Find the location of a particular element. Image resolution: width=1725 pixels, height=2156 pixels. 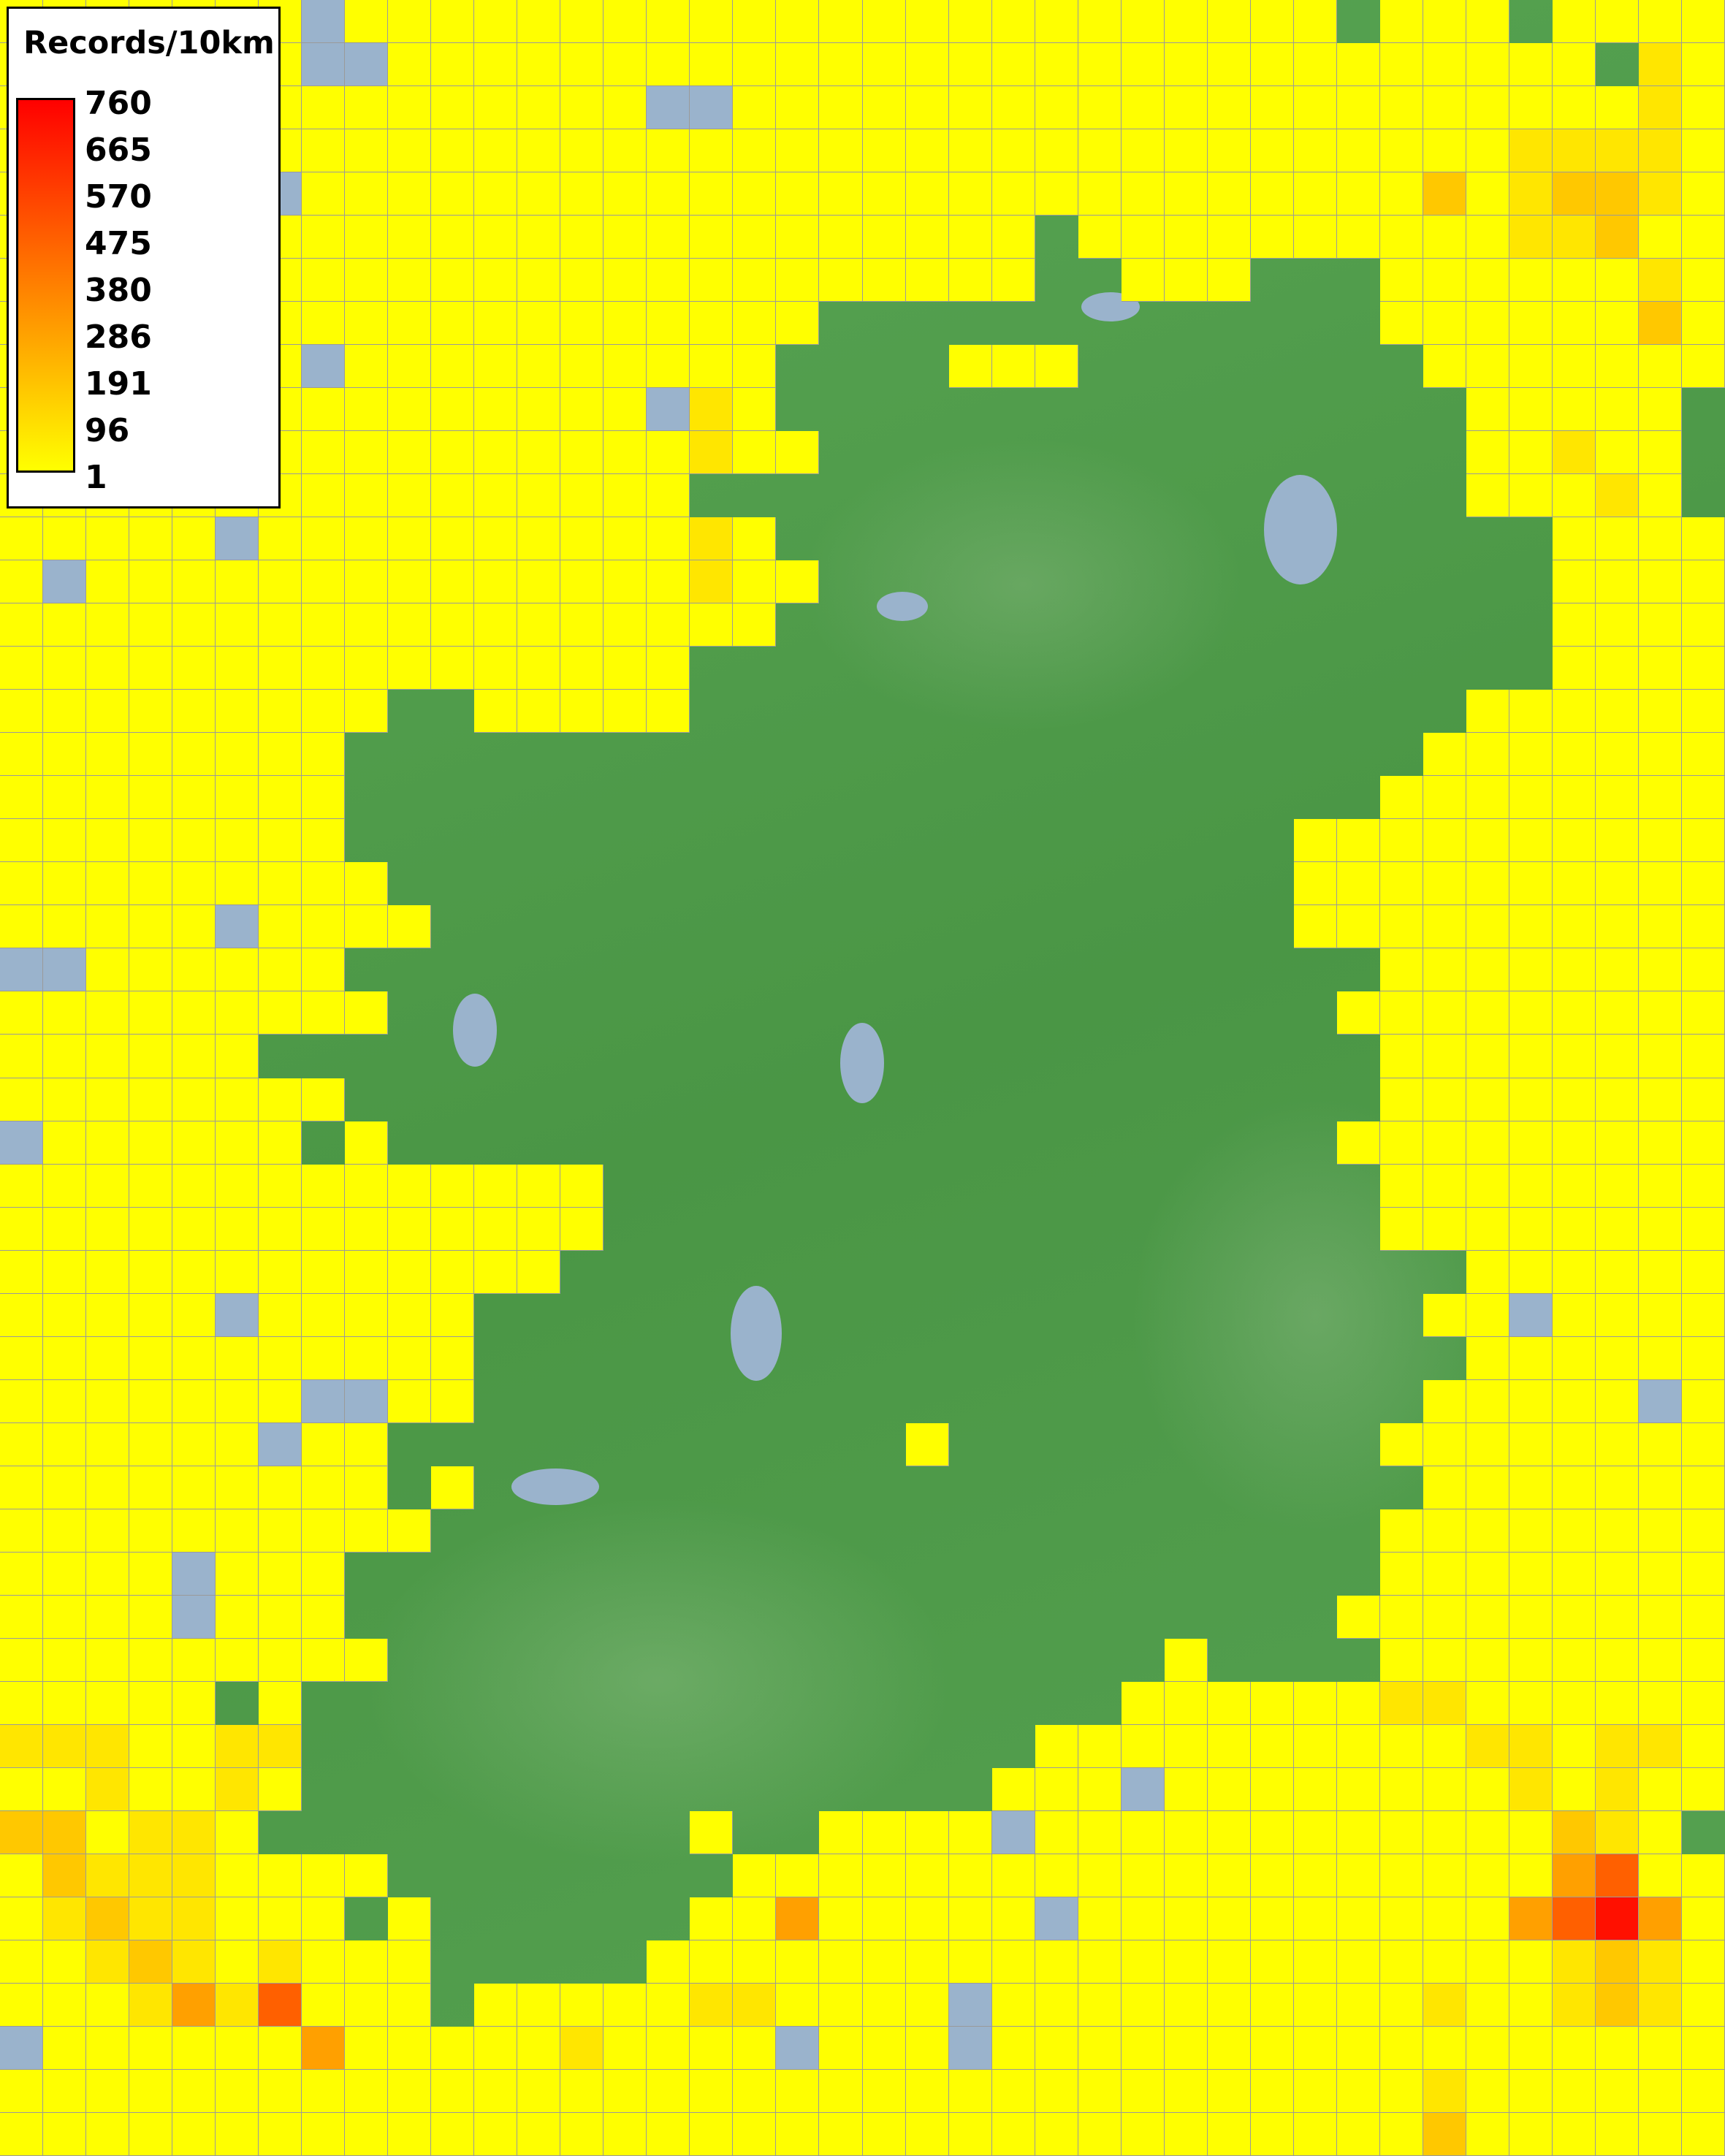

water-cell is located at coordinates (194, 1617).